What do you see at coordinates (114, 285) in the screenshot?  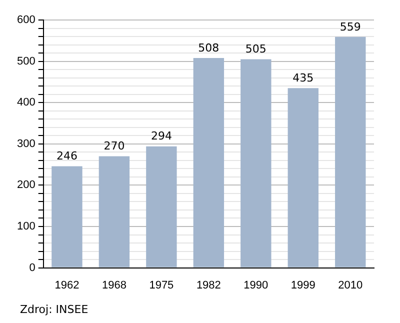 I see `x-tick-label: 1968` at bounding box center [114, 285].